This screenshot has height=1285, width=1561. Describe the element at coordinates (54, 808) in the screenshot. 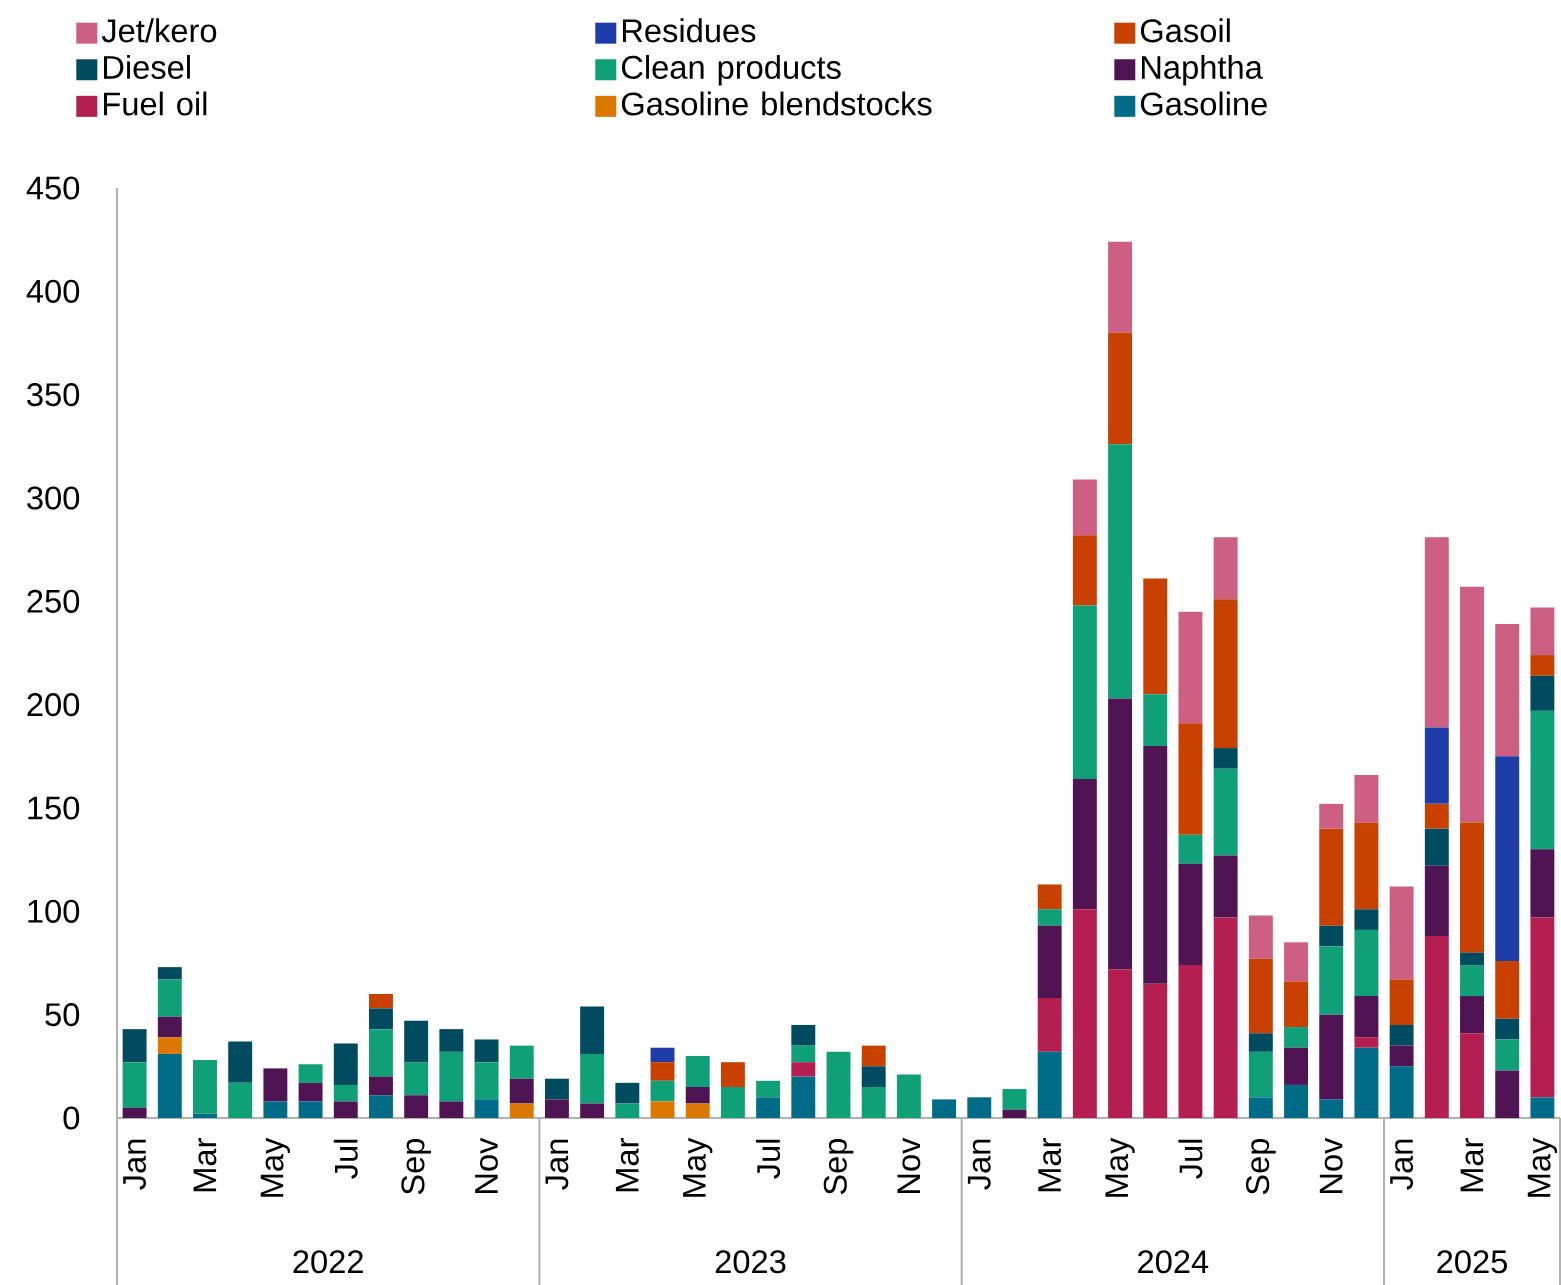

I see `y-tick-label: 150` at that location.